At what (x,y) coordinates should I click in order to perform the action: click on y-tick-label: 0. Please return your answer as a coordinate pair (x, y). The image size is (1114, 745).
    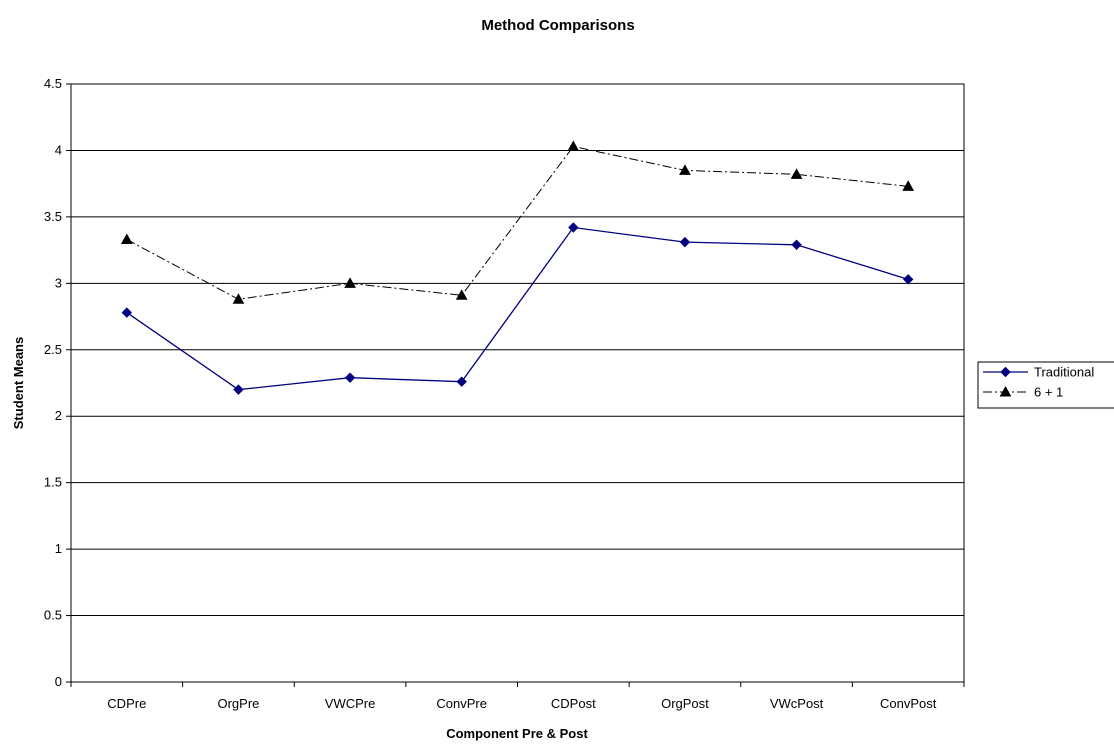
    Looking at the image, I should click on (58, 681).